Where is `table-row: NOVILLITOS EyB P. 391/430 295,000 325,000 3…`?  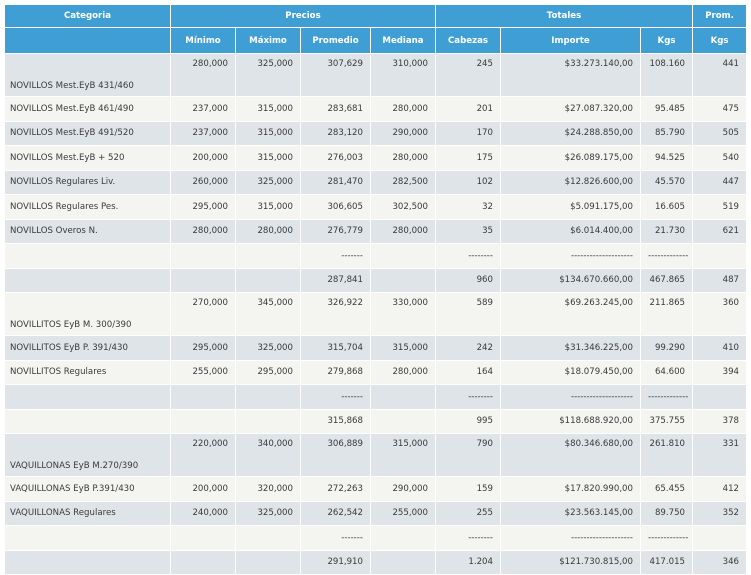 table-row: NOVILLITOS EyB P. 391/430 295,000 325,000 3… is located at coordinates (376, 348).